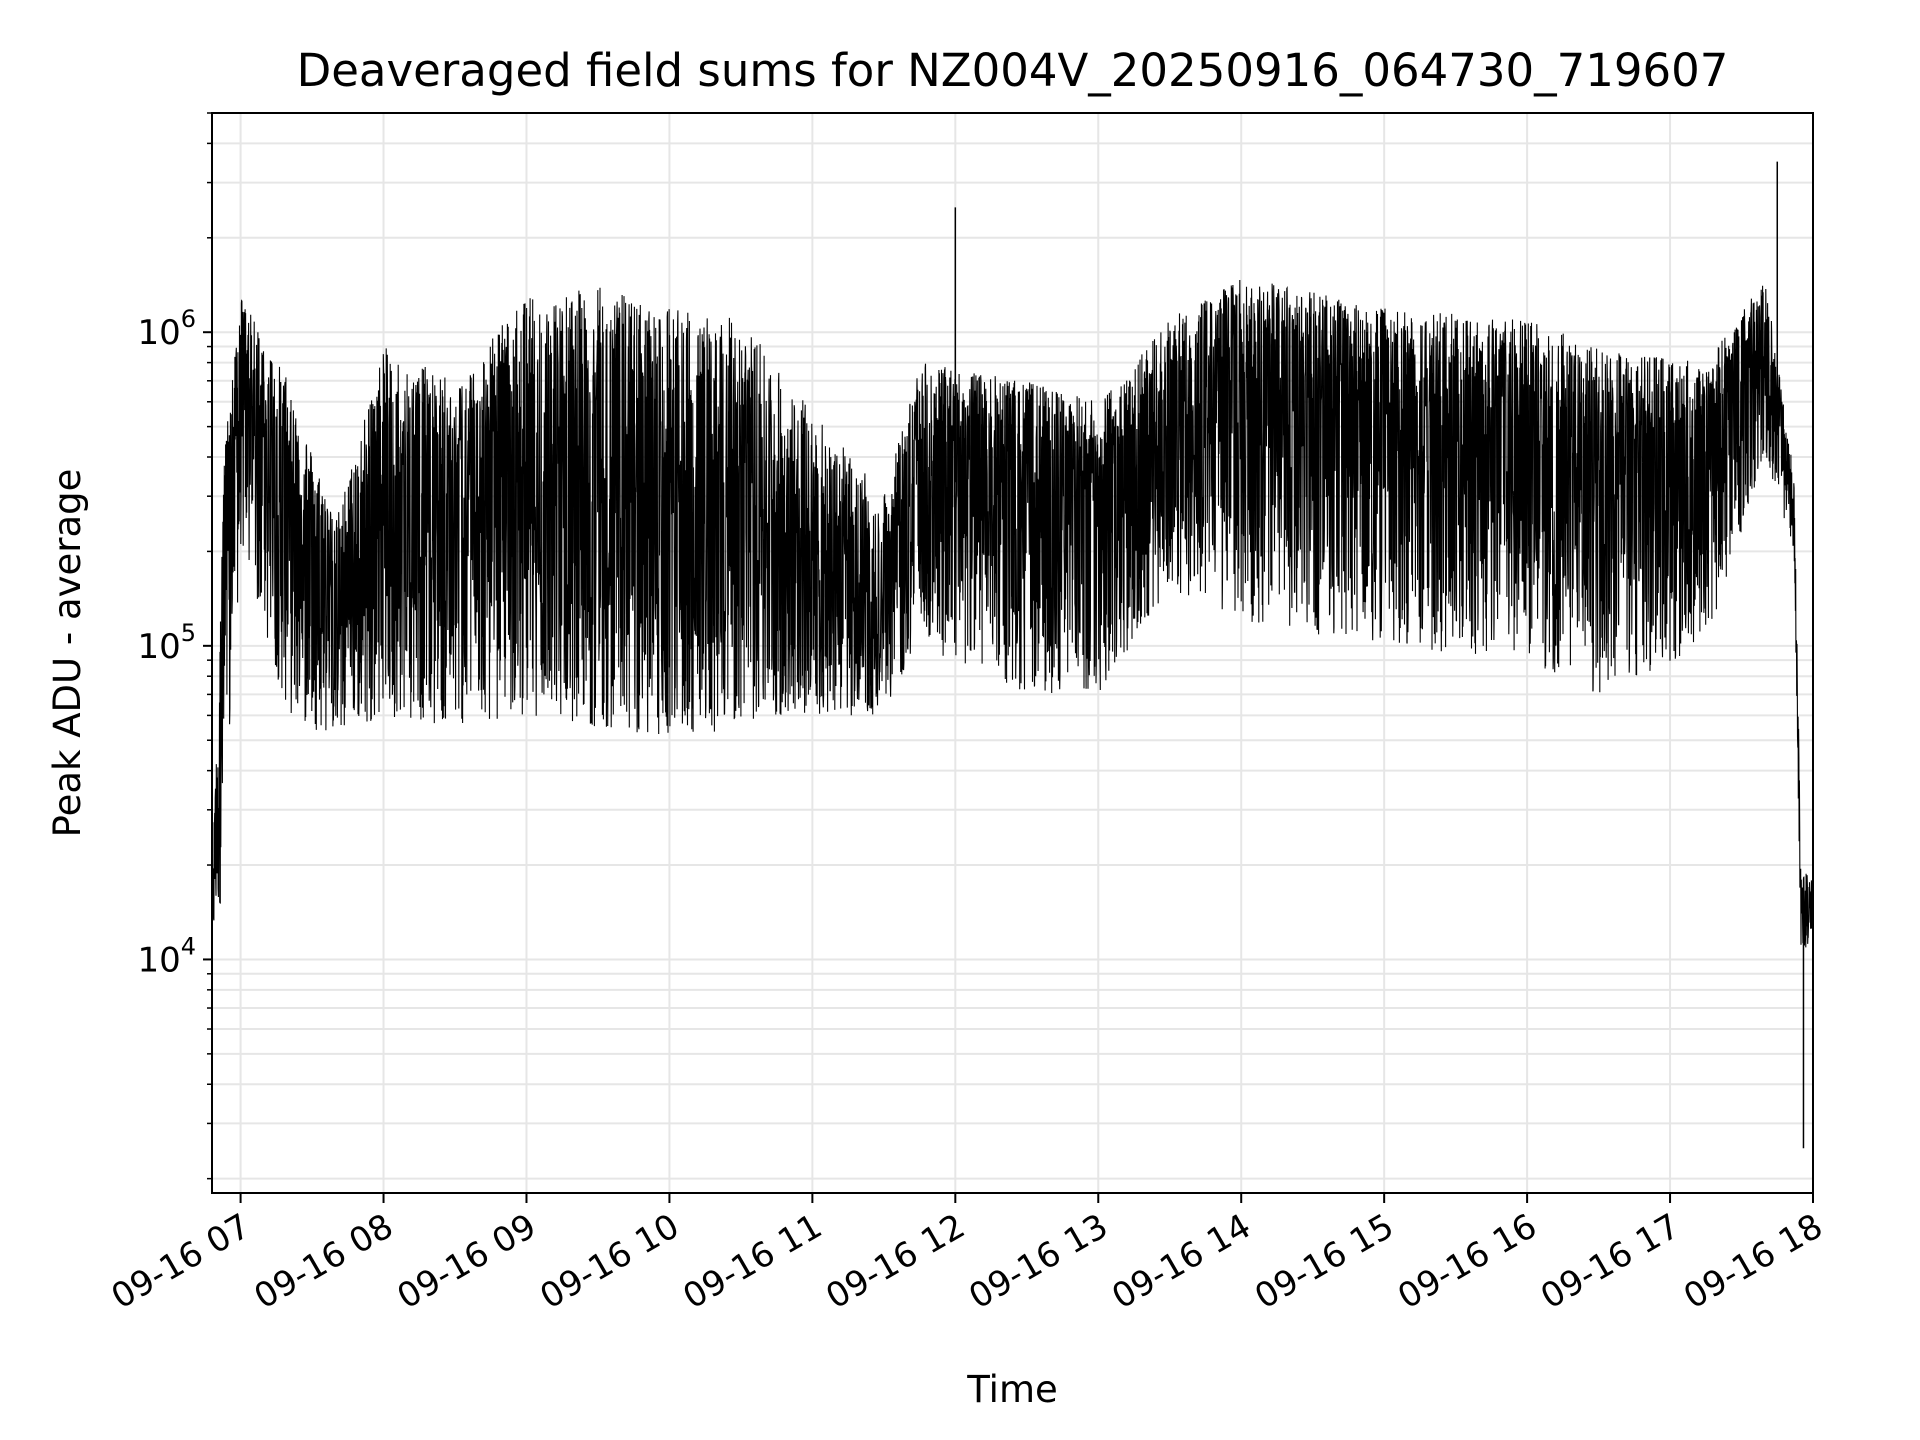 The image size is (1920, 1440). I want to click on y-axis-label: Peak ADU - average, so click(67, 653).